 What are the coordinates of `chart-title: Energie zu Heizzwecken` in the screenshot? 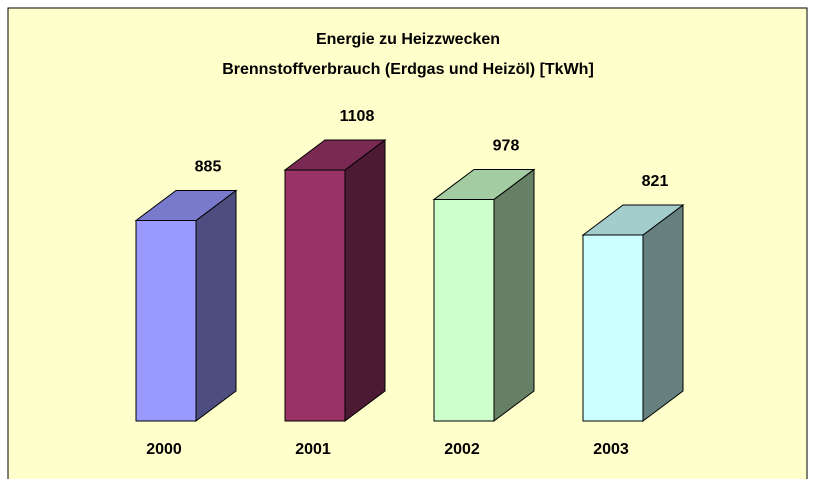 It's located at (408, 39).